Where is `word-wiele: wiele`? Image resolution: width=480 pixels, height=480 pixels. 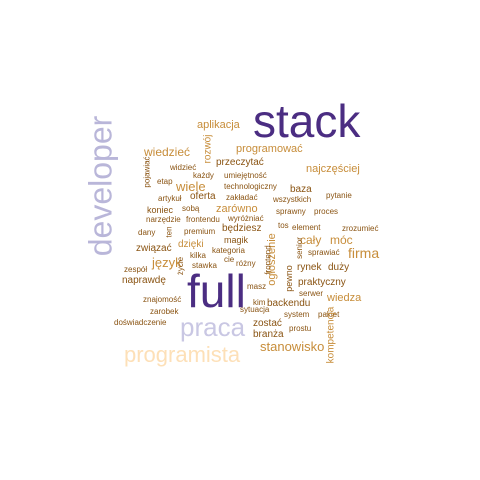 word-wiele: wiele is located at coordinates (191, 186).